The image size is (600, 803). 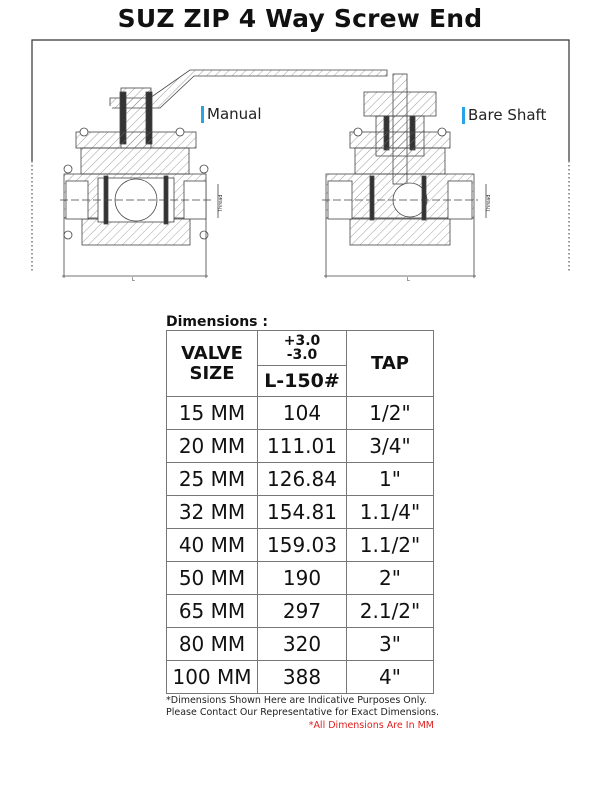 I want to click on cell-tap: 1", so click(x=390, y=479).